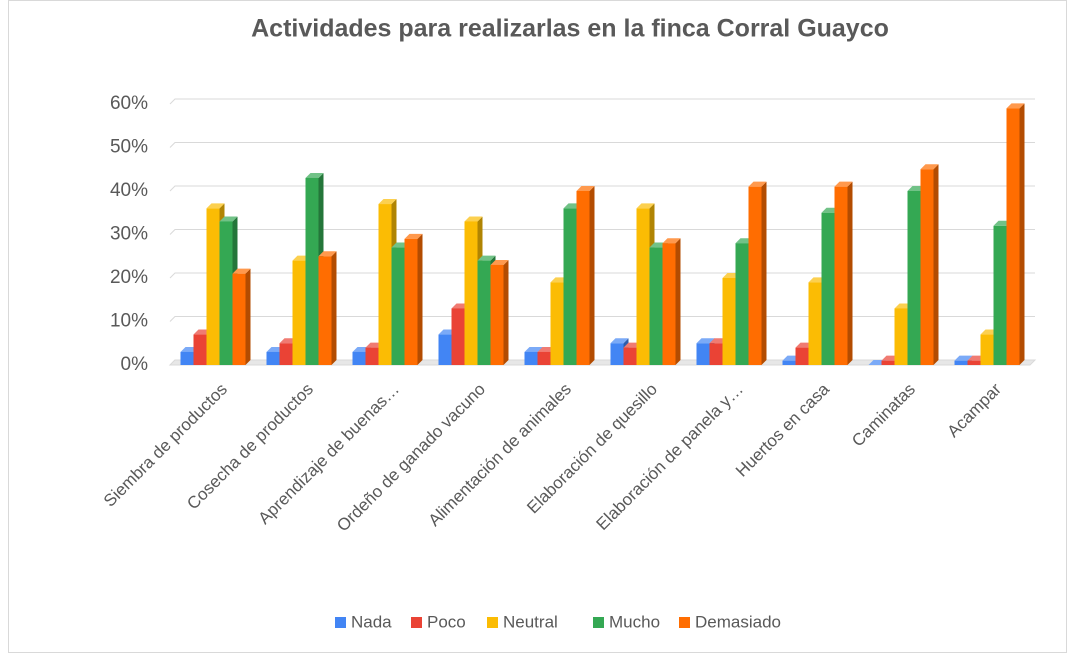  I want to click on legend-label: Neutral, so click(530, 621).